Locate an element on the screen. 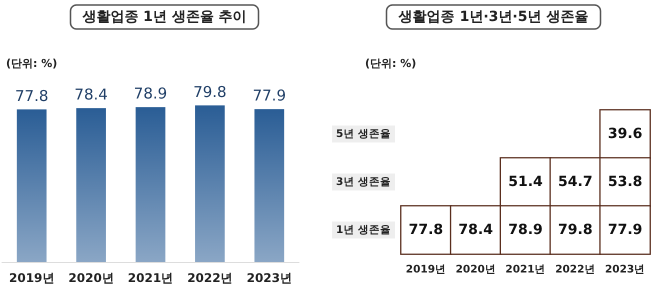 Image resolution: width=658 pixels, height=294 pixels. chart-title: 생활업종 1년·3년·5년 생존율 is located at coordinates (493, 17).